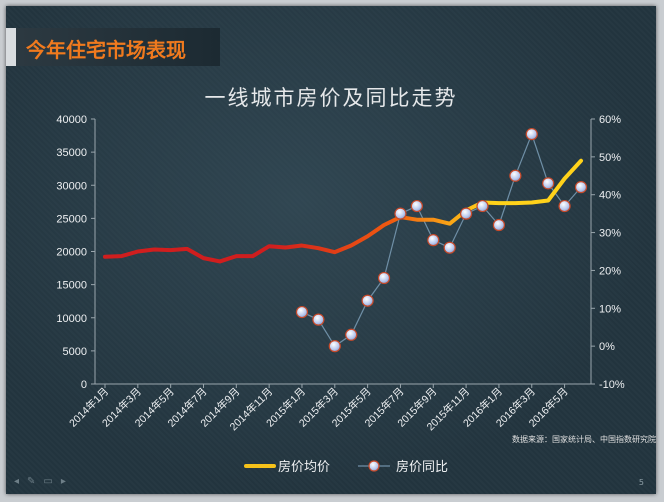 Image resolution: width=664 pixels, height=502 pixels. I want to click on prev-icon: ◂, so click(17, 481).